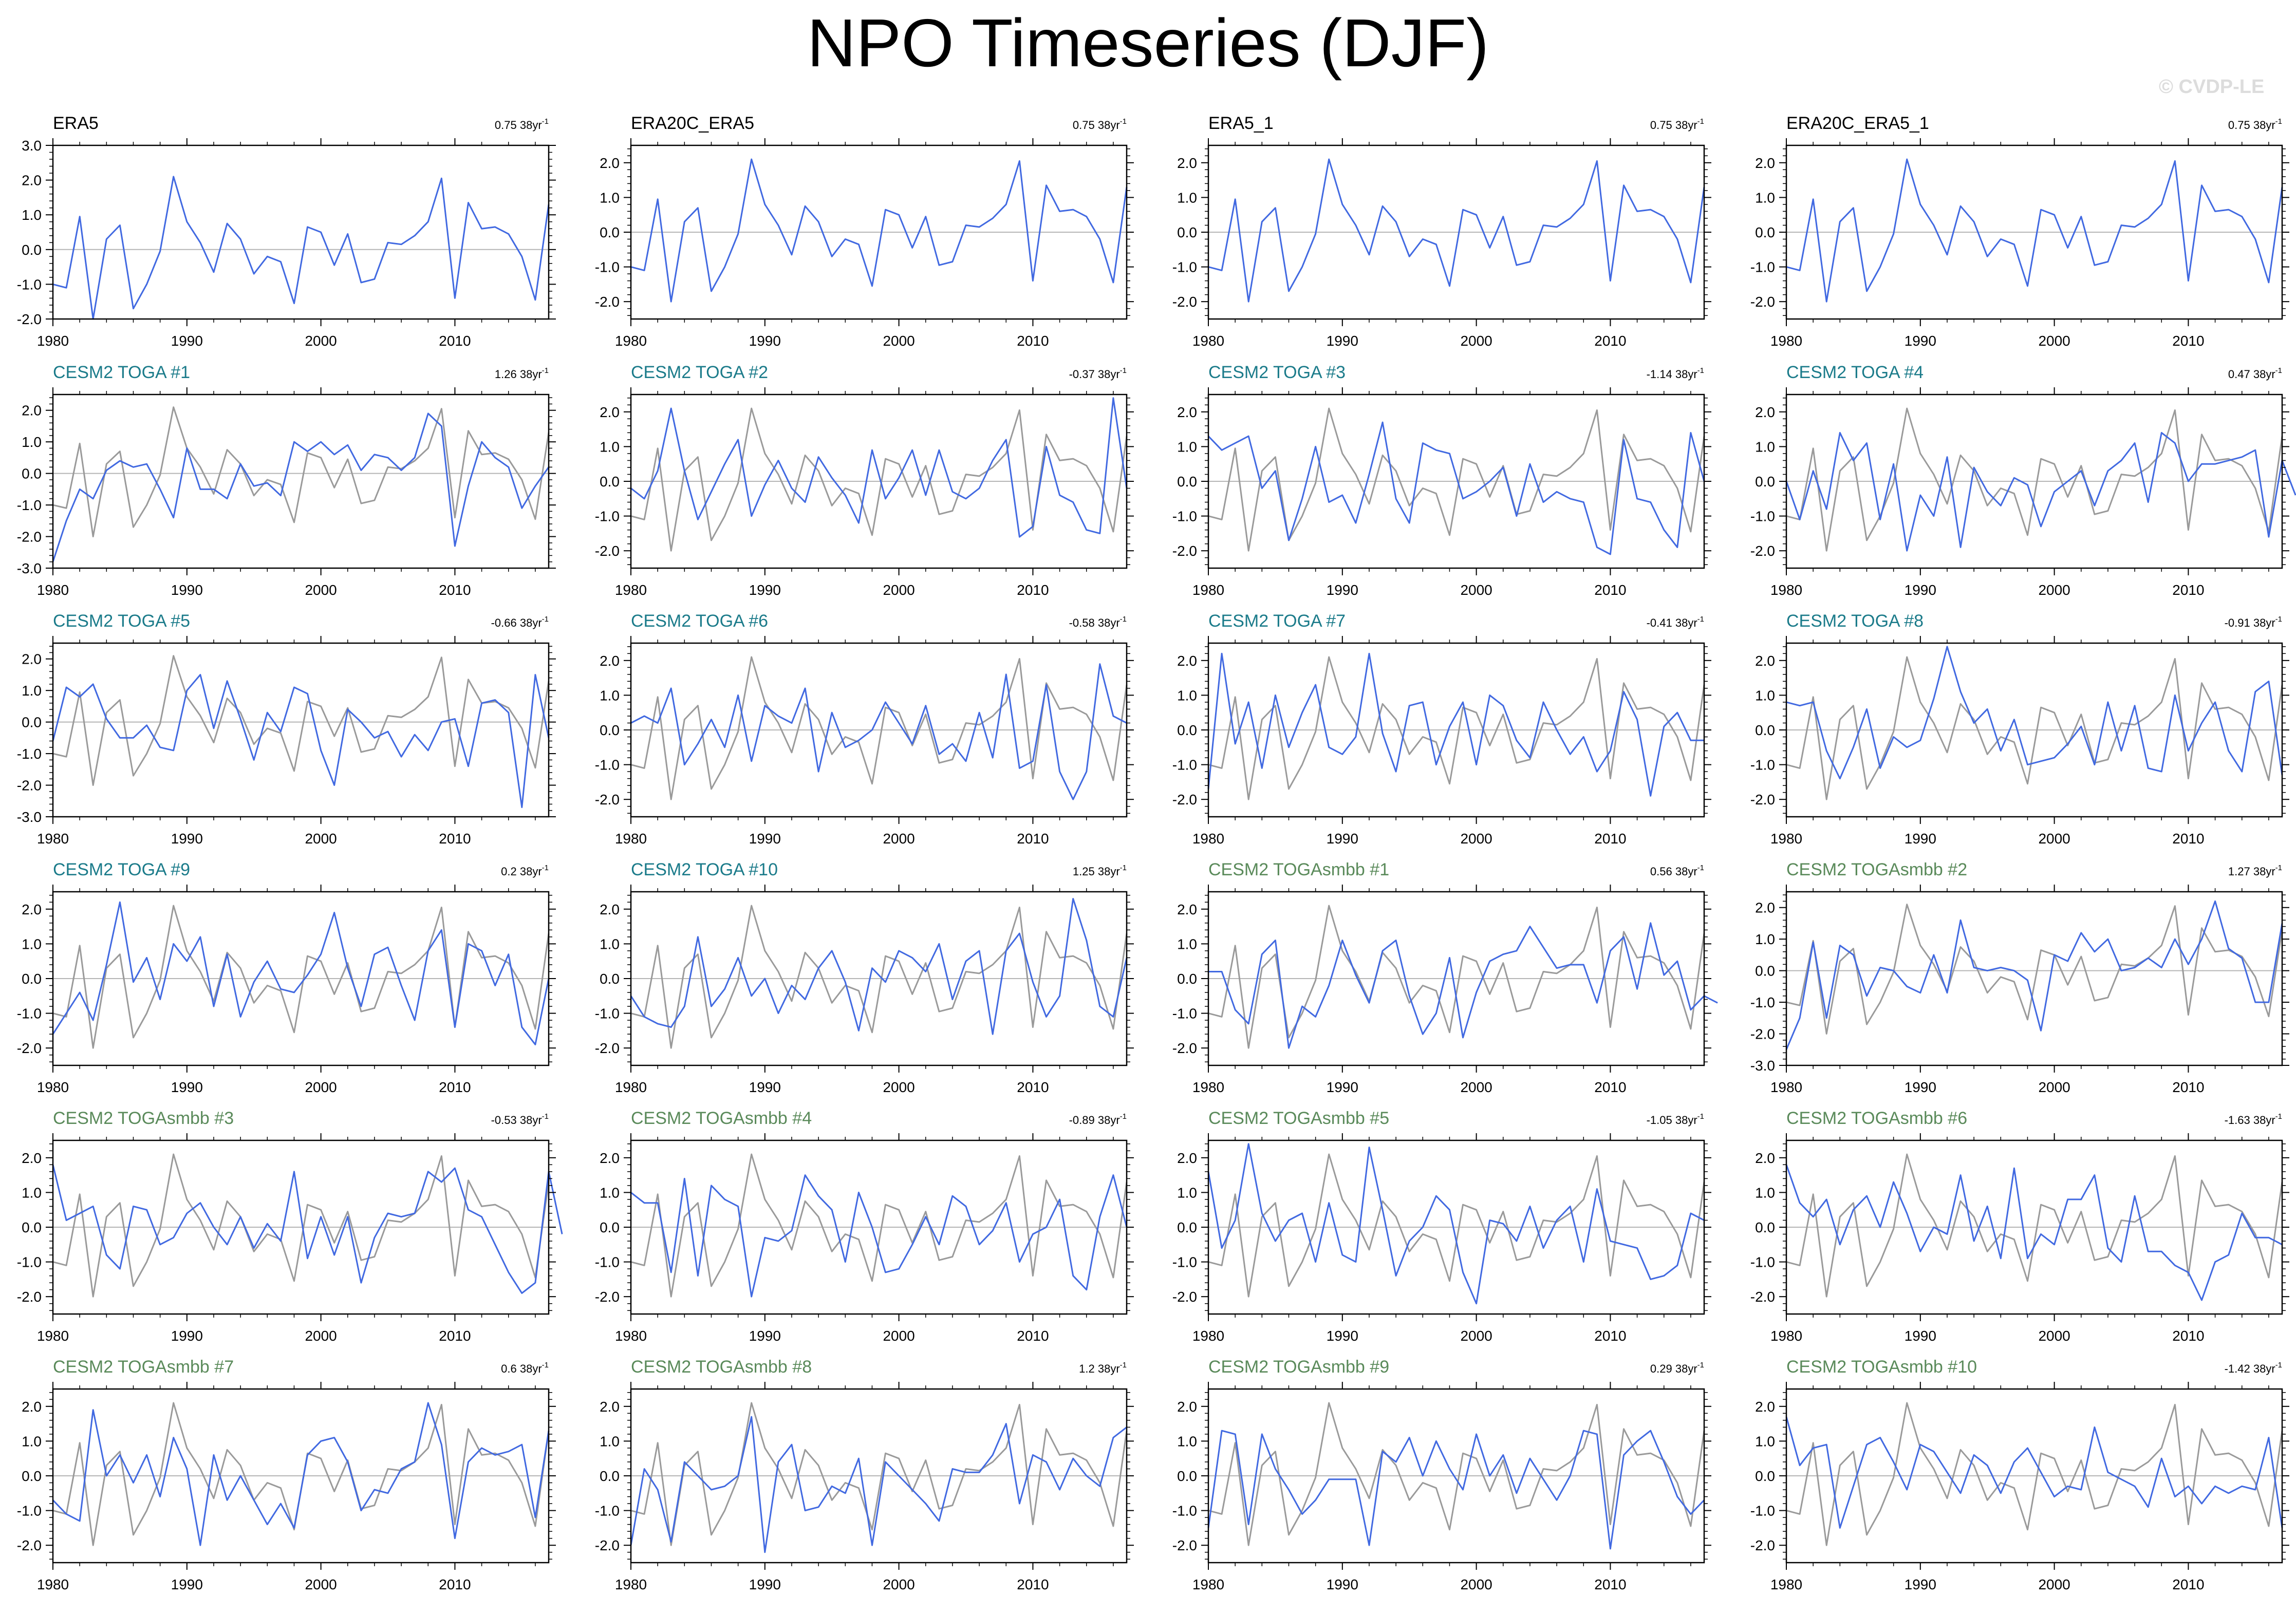 The image size is (2296, 1614). Describe the element at coordinates (1676, 622) in the screenshot. I see `trend-label: -0.41 38yr-1` at that location.